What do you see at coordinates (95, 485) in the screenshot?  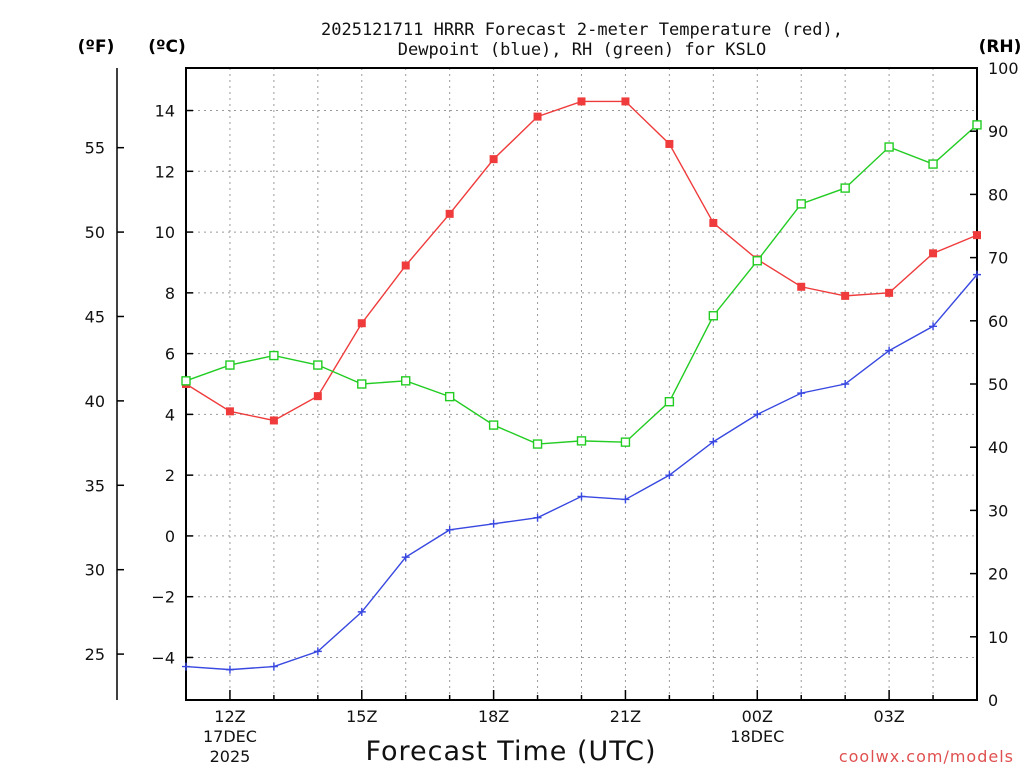 I see `fahrenheit-tick-label: 35` at bounding box center [95, 485].